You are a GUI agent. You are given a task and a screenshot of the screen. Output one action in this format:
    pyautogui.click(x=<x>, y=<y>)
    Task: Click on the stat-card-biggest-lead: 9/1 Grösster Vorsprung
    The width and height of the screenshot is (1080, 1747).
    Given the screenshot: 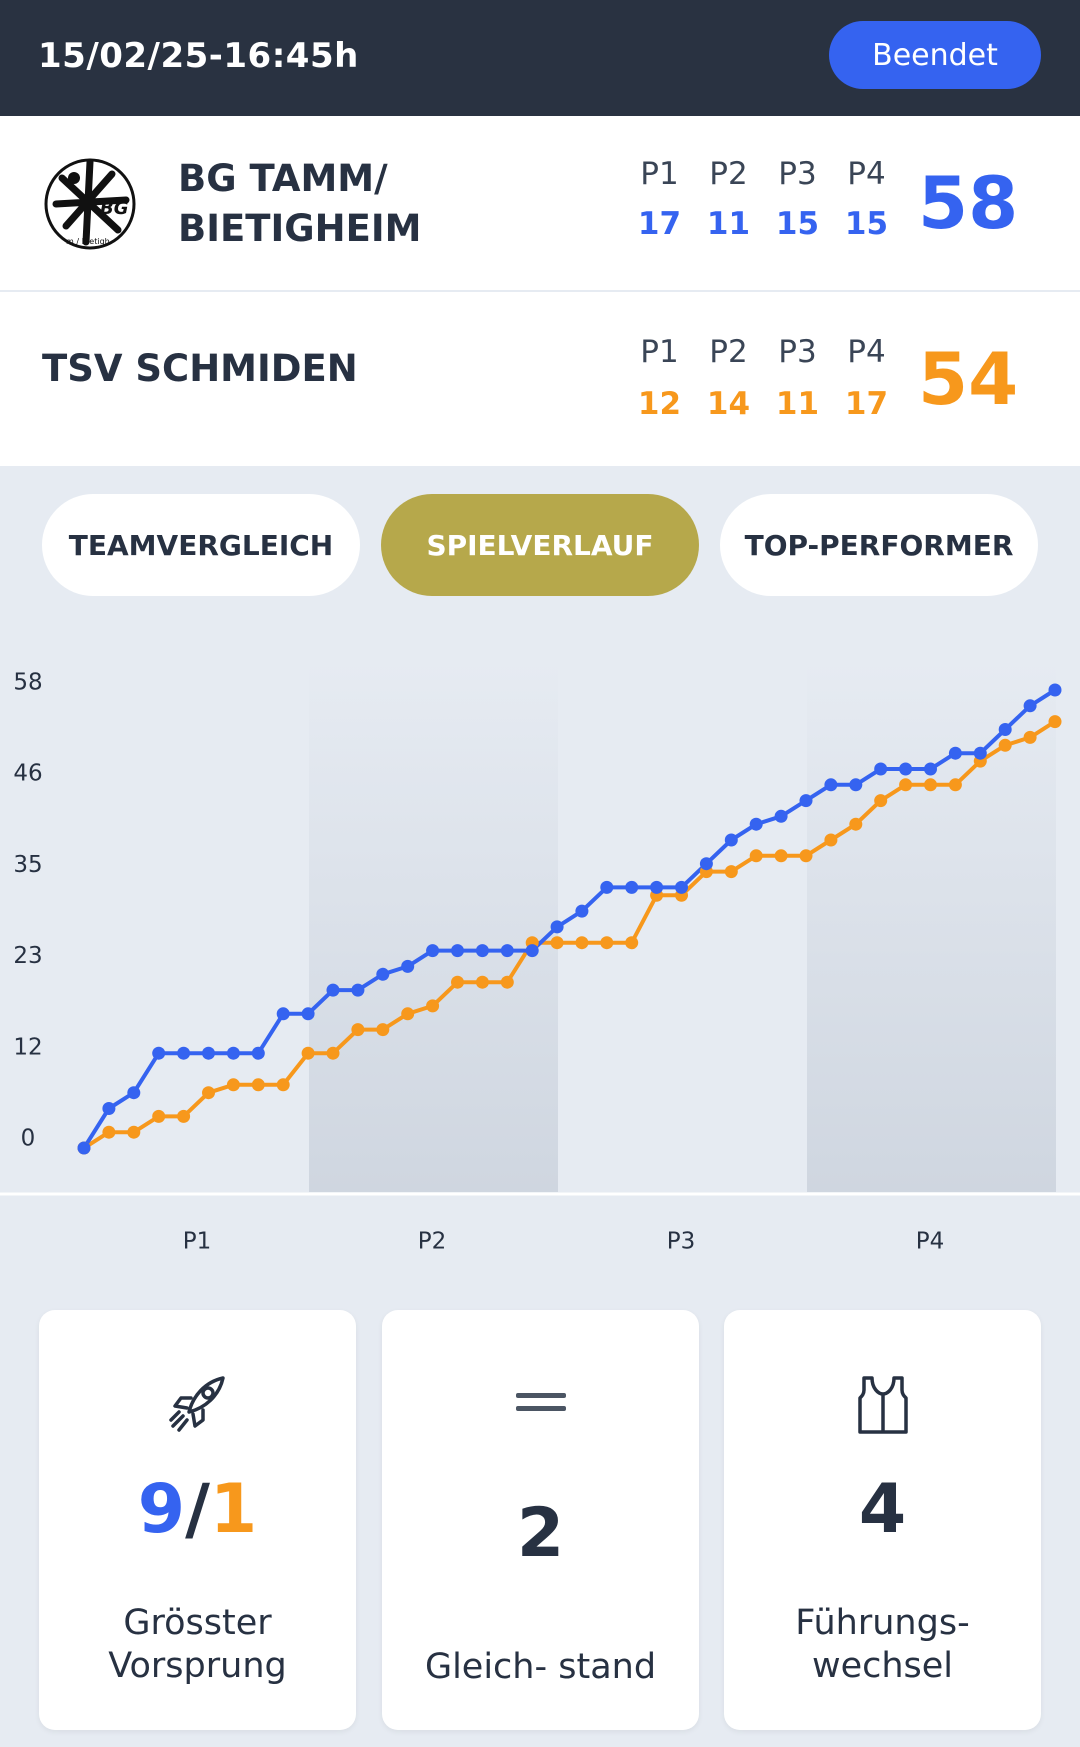 What is the action you would take?
    pyautogui.click(x=197, y=1520)
    